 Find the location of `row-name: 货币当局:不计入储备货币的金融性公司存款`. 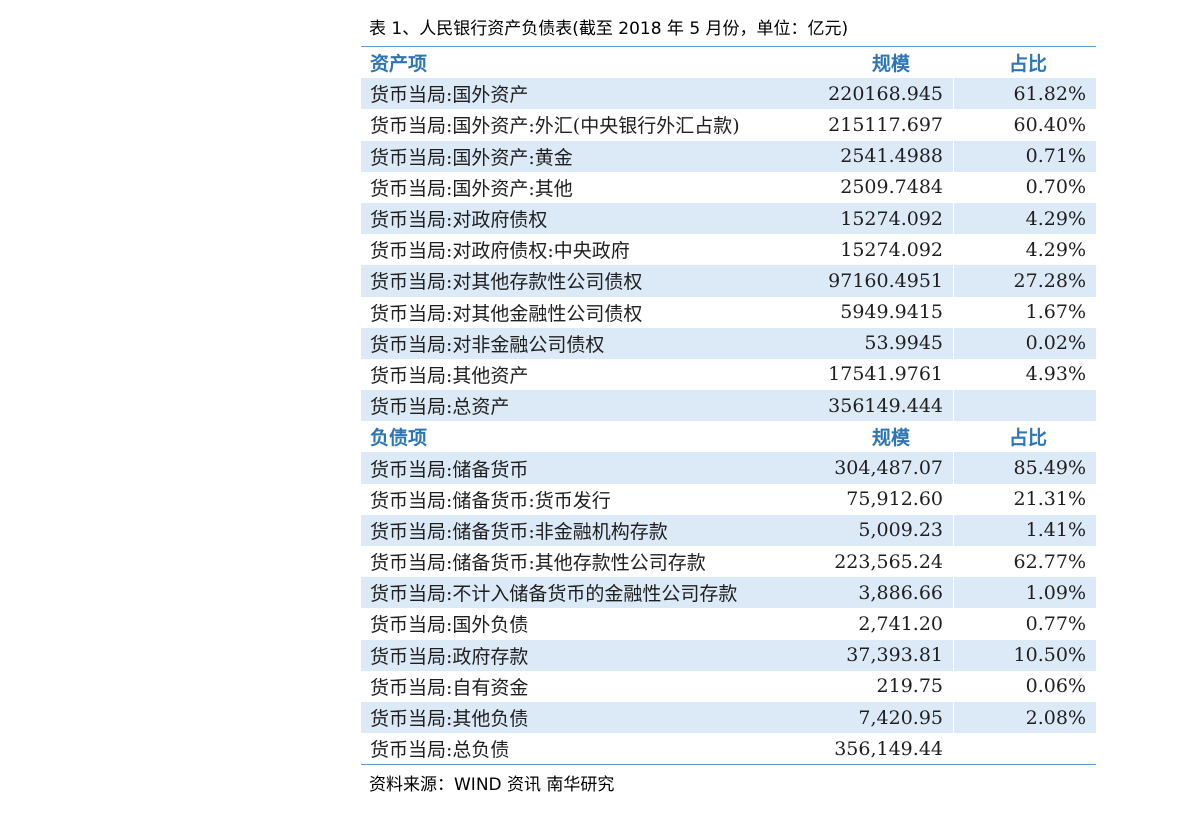

row-name: 货币当局:不计入储备货币的金融性公司存款 is located at coordinates (554, 594).